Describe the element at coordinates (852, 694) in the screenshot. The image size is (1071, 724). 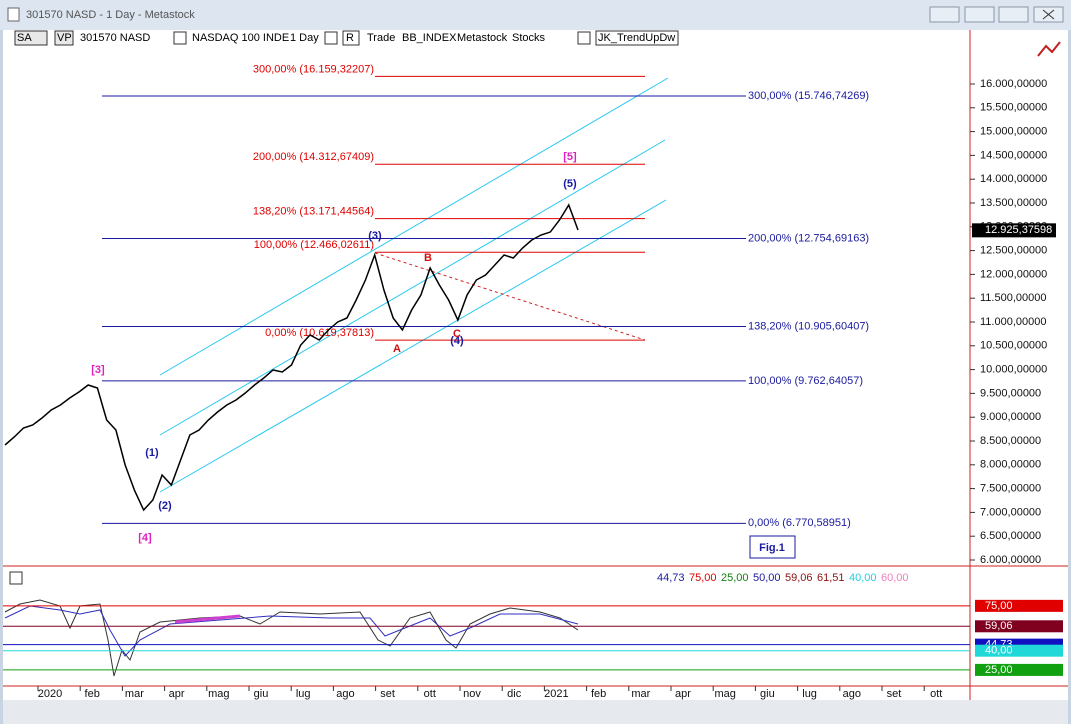
I see `x-tick-label: ago` at that location.